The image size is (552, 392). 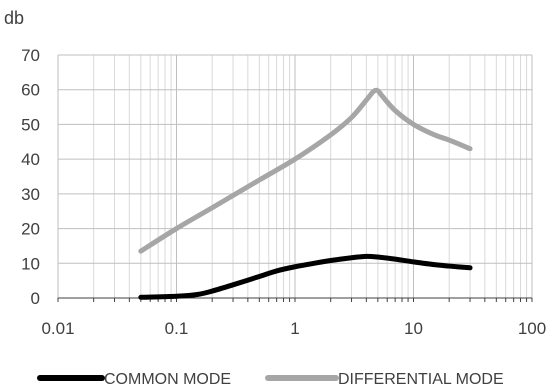 I want to click on x-tick-label: 10, so click(x=413, y=328).